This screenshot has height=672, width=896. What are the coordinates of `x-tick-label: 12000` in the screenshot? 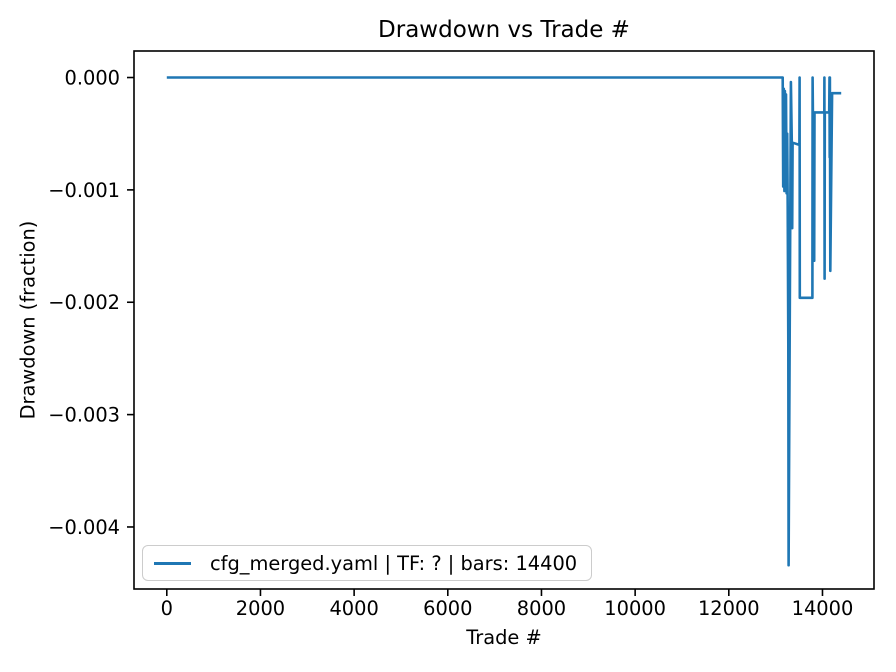 It's located at (729, 608).